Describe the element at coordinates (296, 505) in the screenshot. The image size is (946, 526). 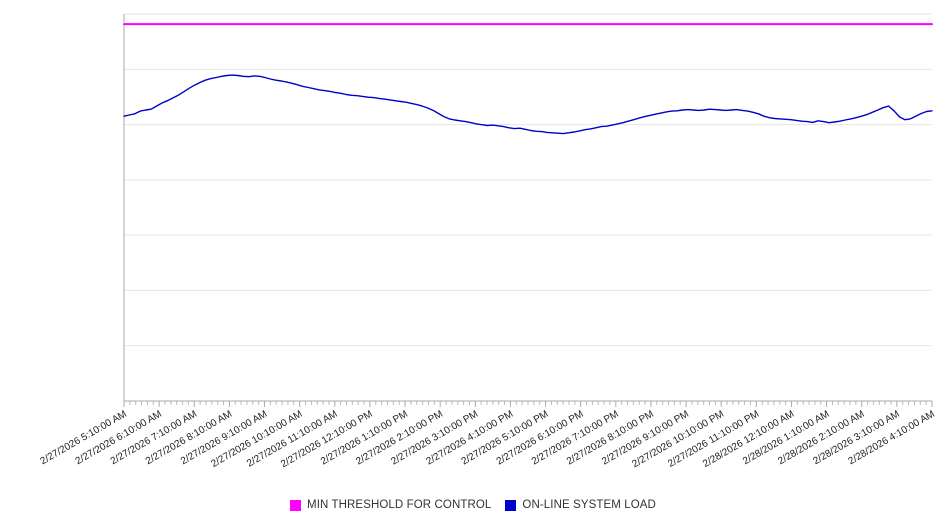
I see `legend-swatch-threshold` at that location.